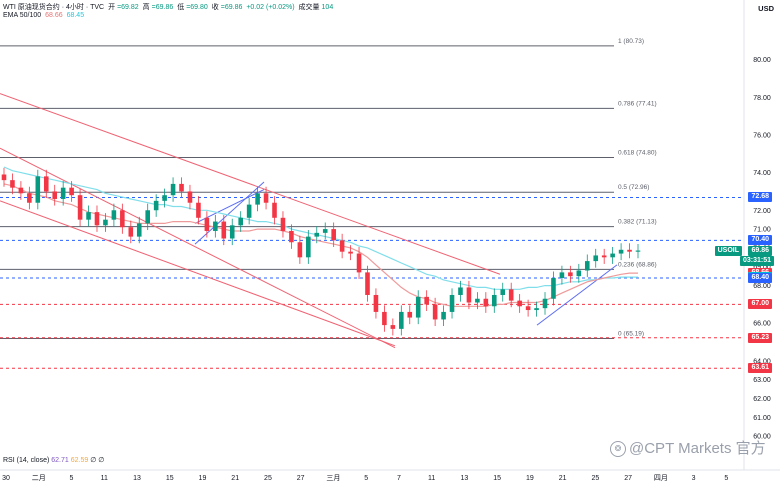 This screenshot has height=485, width=780. What do you see at coordinates (595, 478) in the screenshot?
I see `x-tick-label: 25` at bounding box center [595, 478].